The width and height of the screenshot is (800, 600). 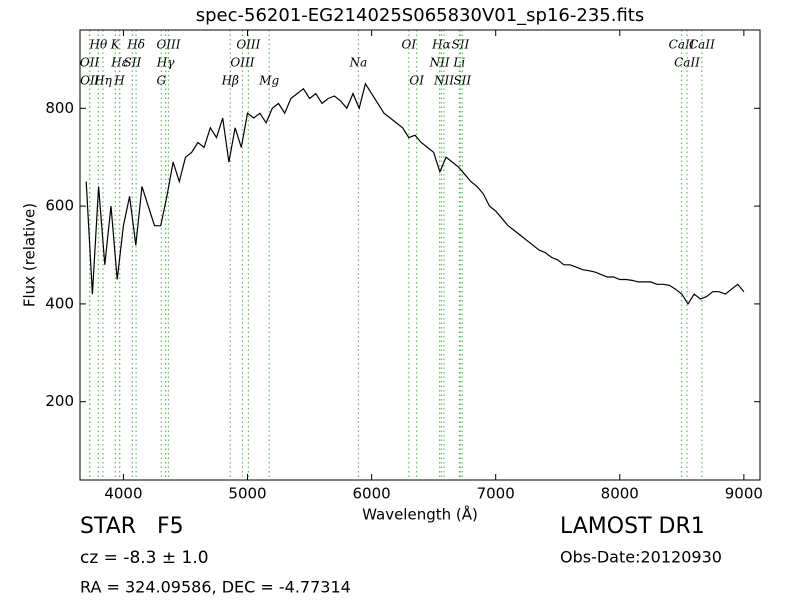 What do you see at coordinates (165, 63) in the screenshot?
I see `line-marker-label: Hγ` at bounding box center [165, 63].